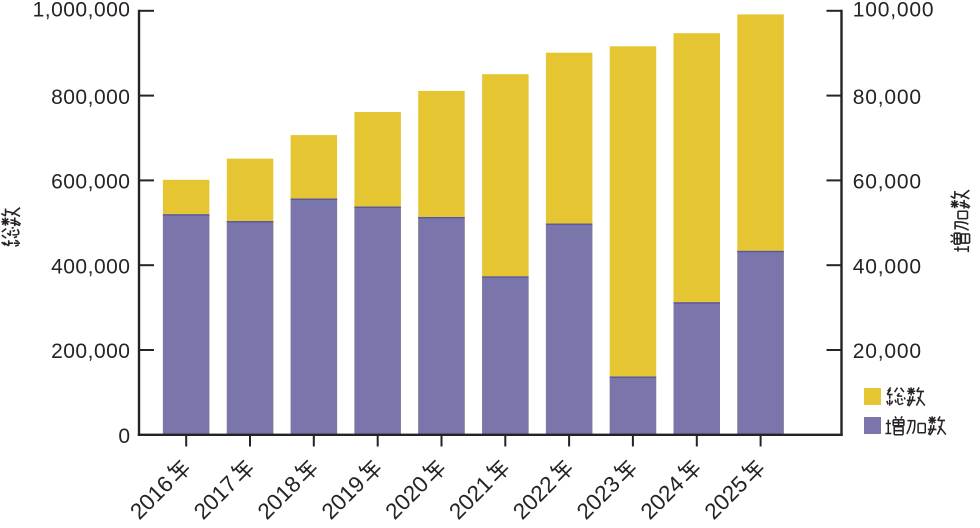 Image resolution: width=980 pixels, height=528 pixels. What do you see at coordinates (124, 436) in the screenshot?
I see `svg-text: 0` at bounding box center [124, 436].